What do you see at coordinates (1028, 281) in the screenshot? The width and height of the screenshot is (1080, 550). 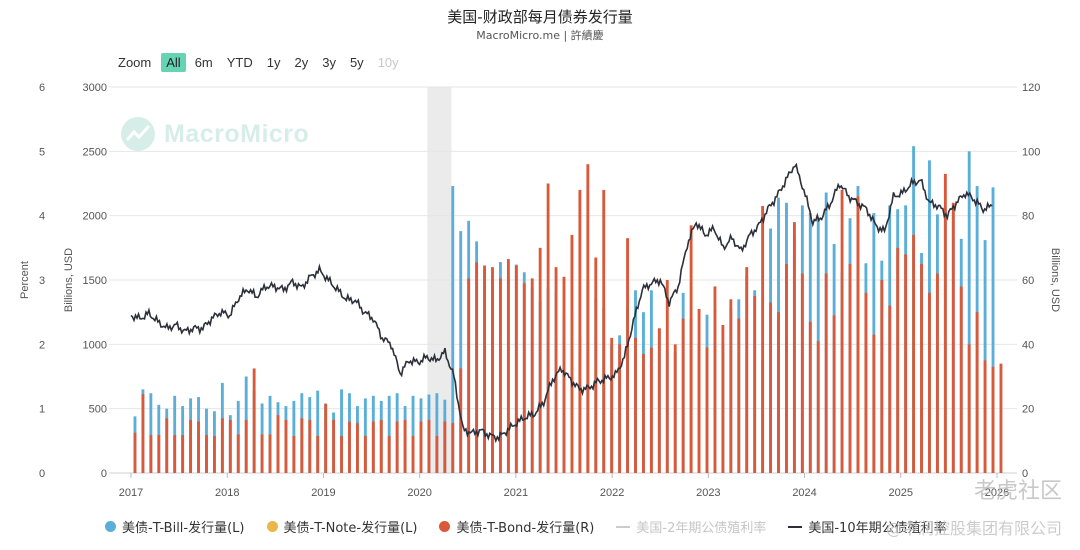 I see `y-tick-right-billions: 60` at bounding box center [1028, 281].